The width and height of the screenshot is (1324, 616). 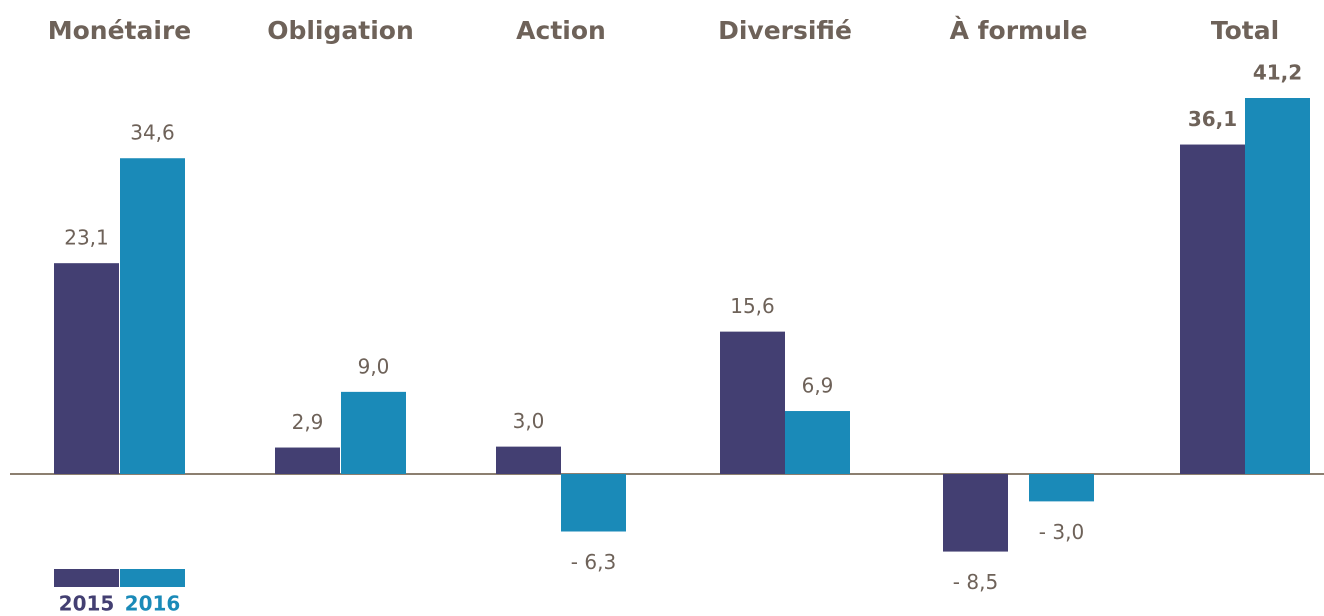 I want to click on legend-label: 2016, so click(x=153, y=604).